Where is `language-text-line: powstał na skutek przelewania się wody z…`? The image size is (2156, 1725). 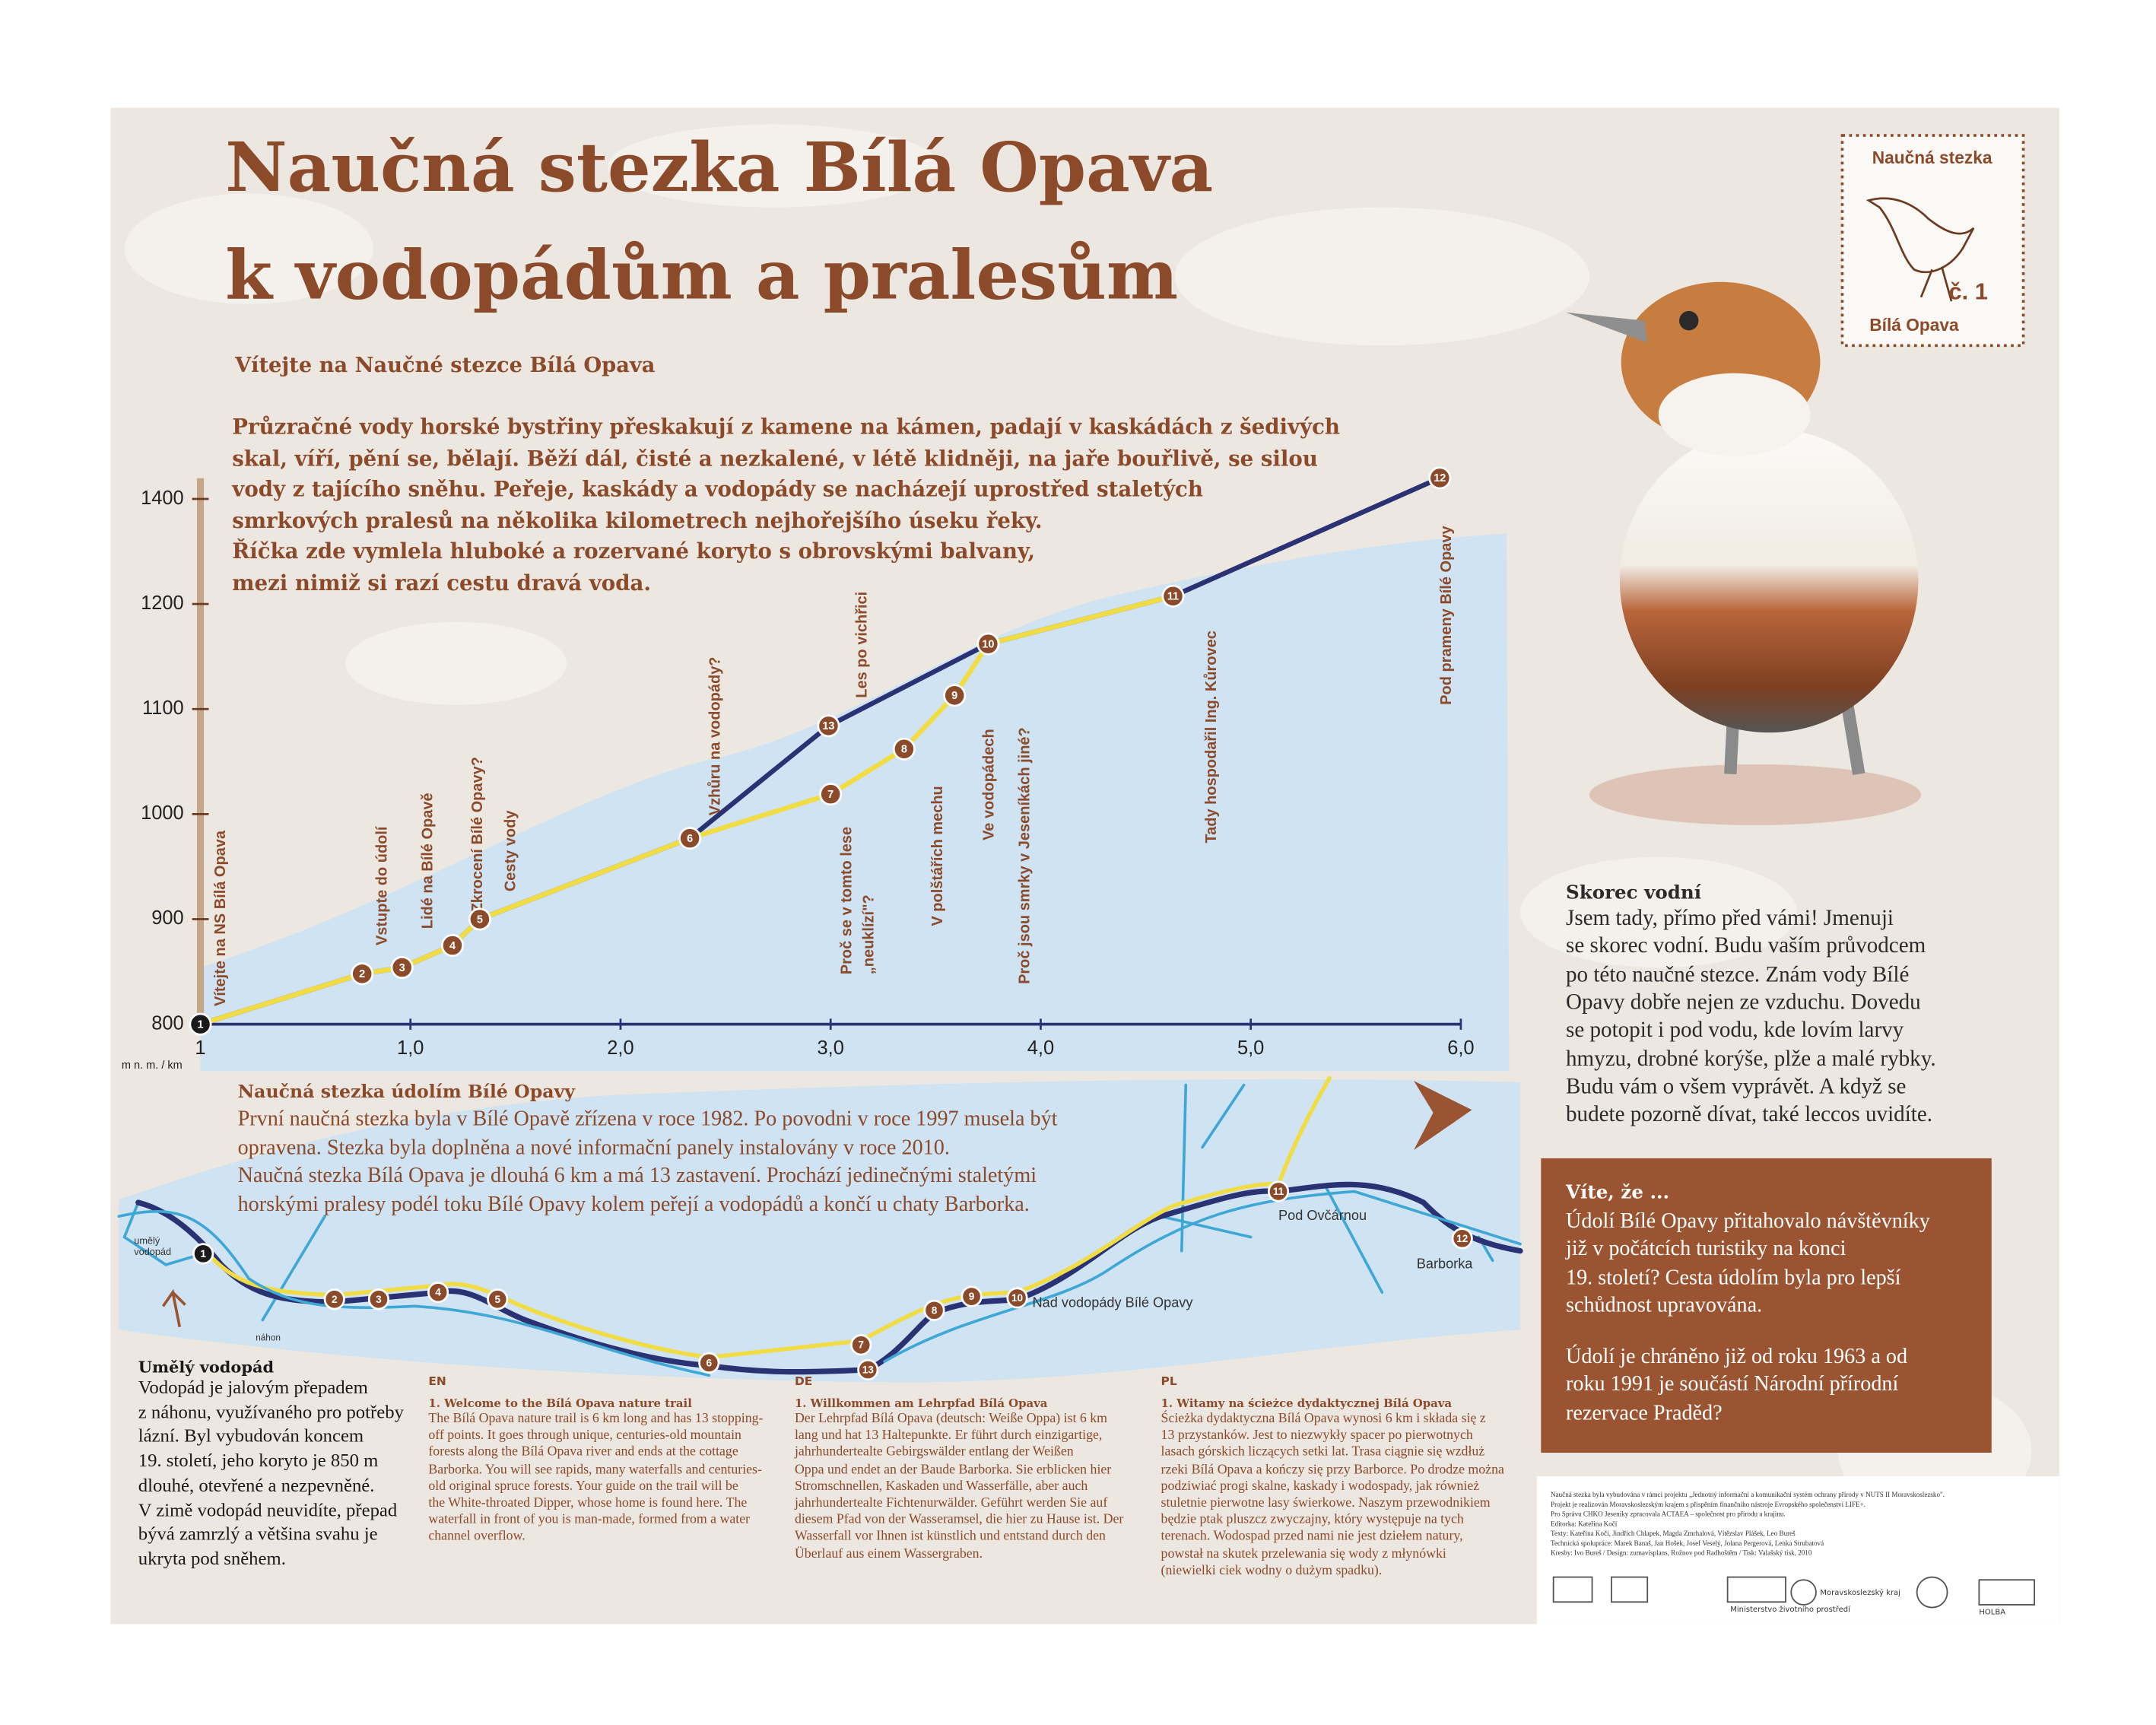 language-text-line: powstał na skutek przelewania się wody z… is located at coordinates (1303, 1553).